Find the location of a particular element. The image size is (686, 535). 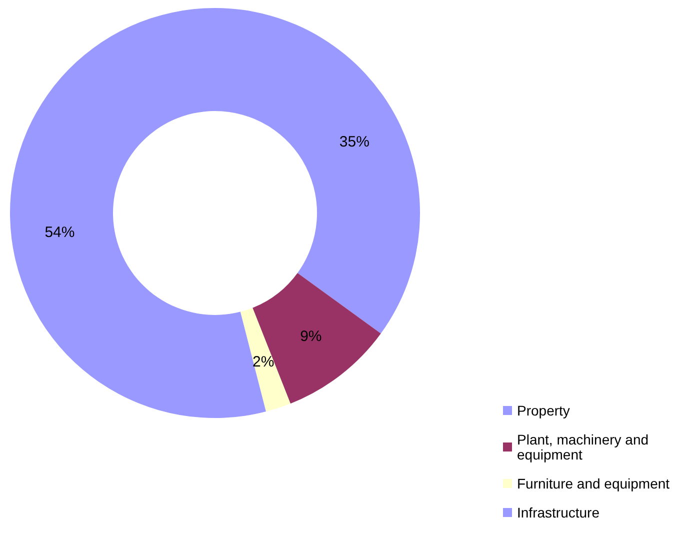

legend-label: Property is located at coordinates (543, 410).